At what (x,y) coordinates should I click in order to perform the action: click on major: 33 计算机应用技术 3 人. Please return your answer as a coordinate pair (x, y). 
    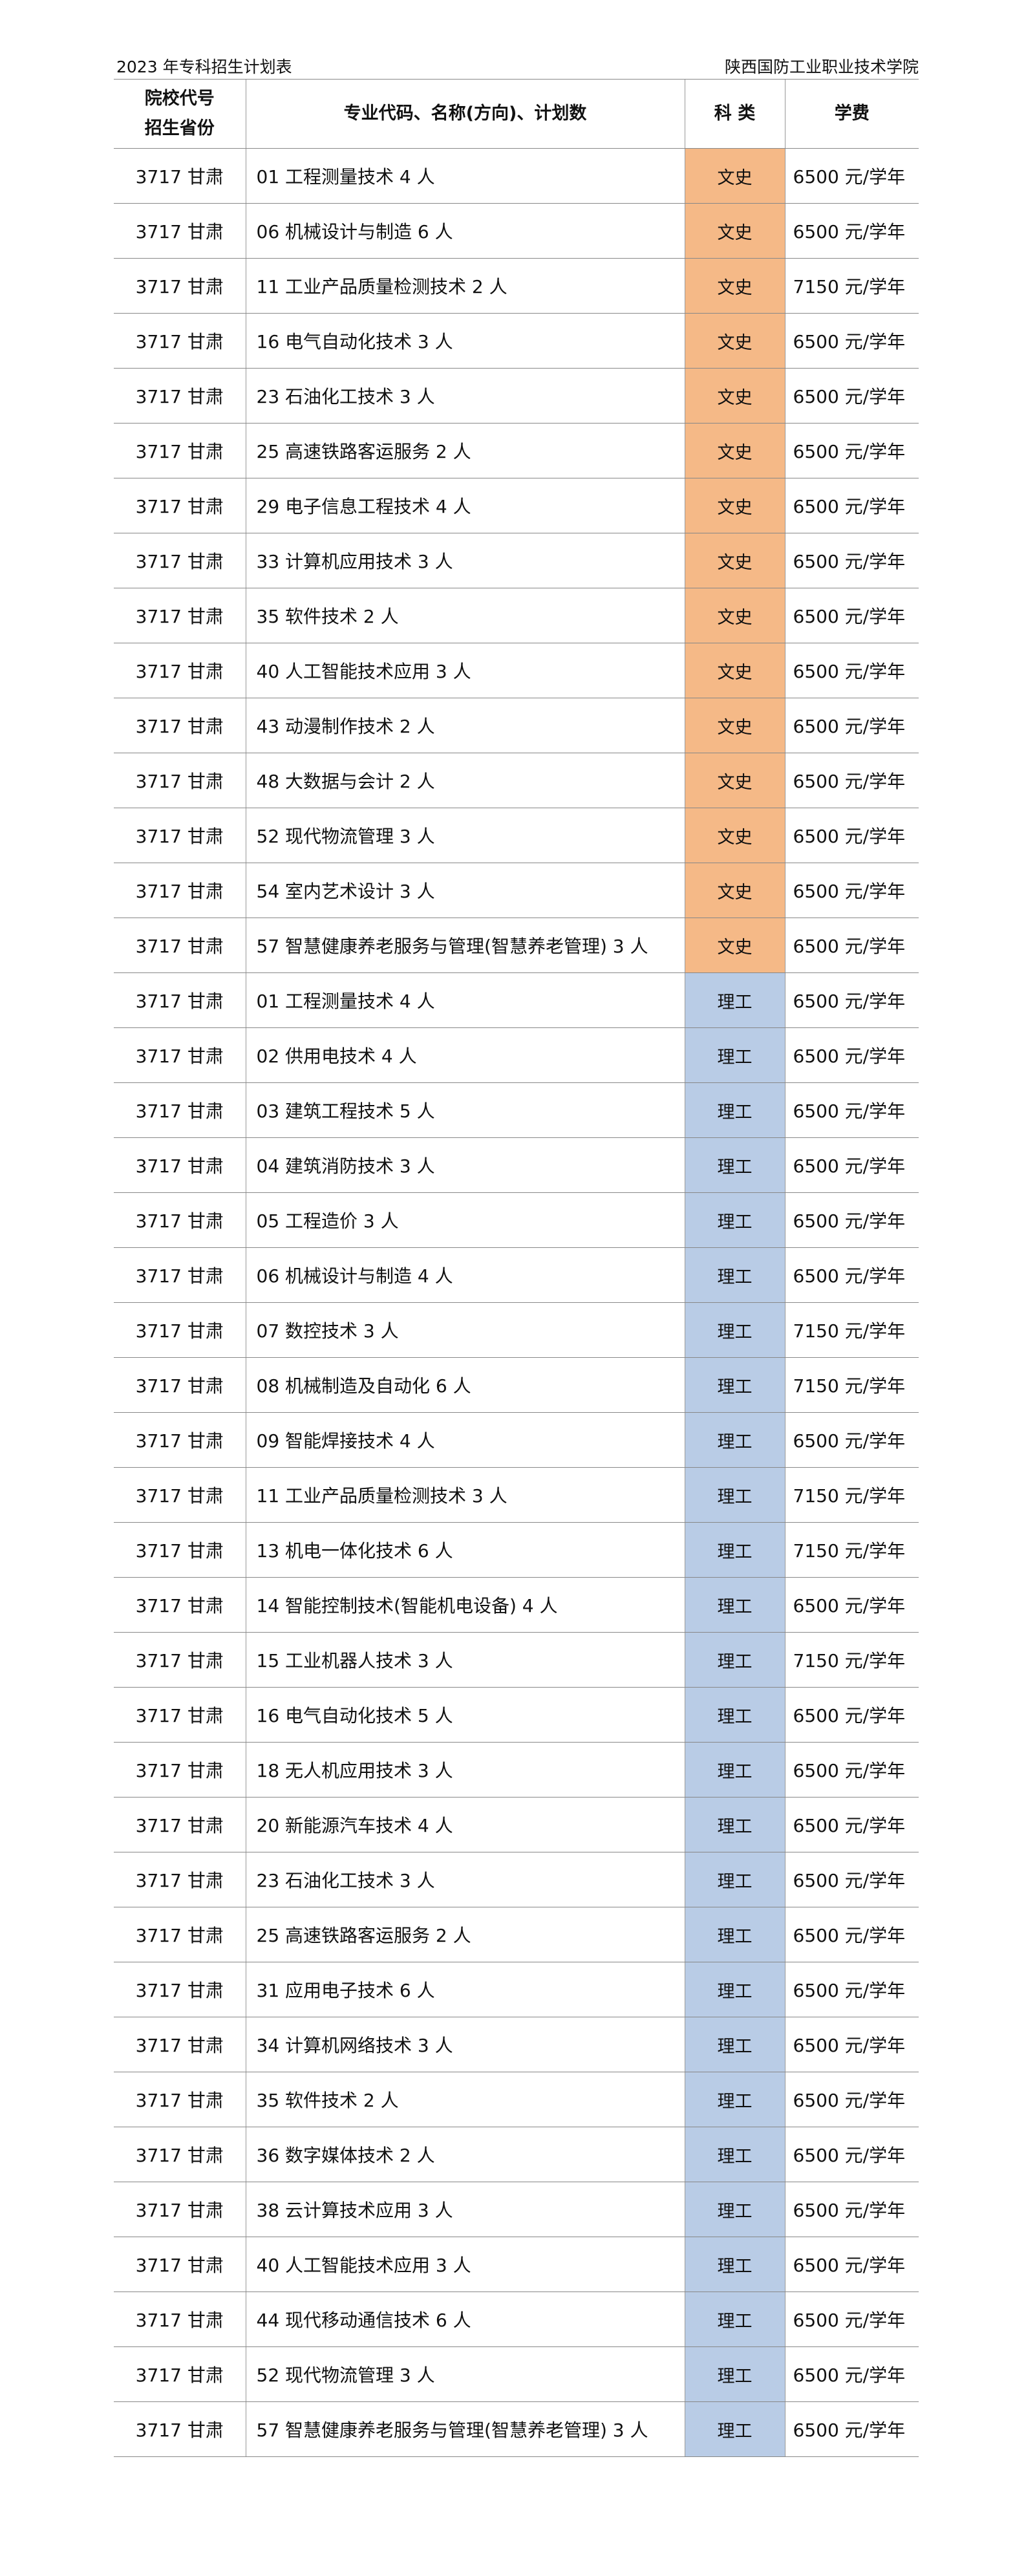
    Looking at the image, I should click on (465, 560).